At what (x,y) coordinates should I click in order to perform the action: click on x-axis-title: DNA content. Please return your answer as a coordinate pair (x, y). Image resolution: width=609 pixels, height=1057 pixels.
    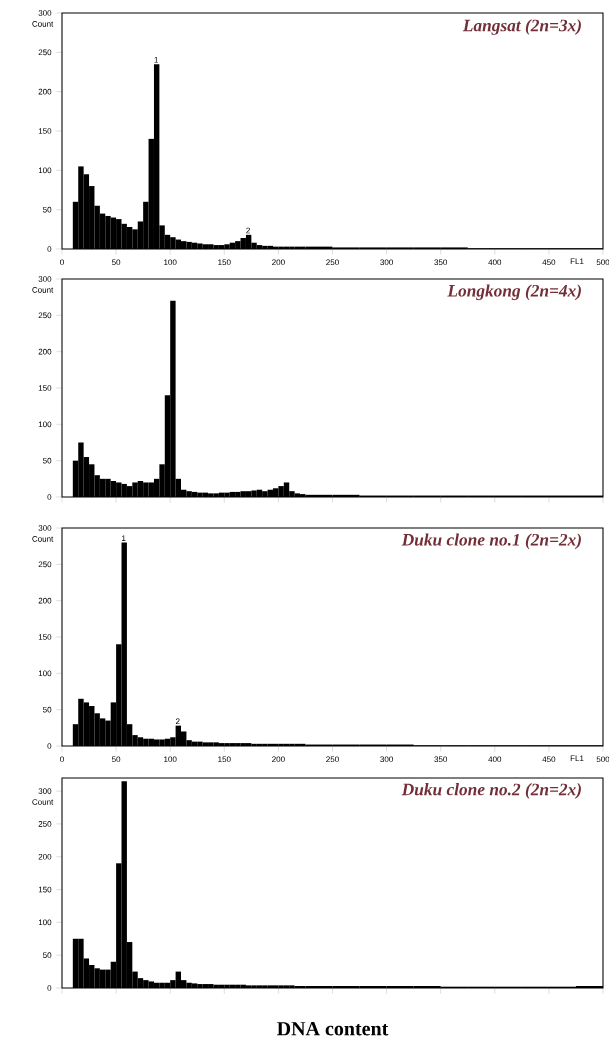
    Looking at the image, I should click on (333, 1029).